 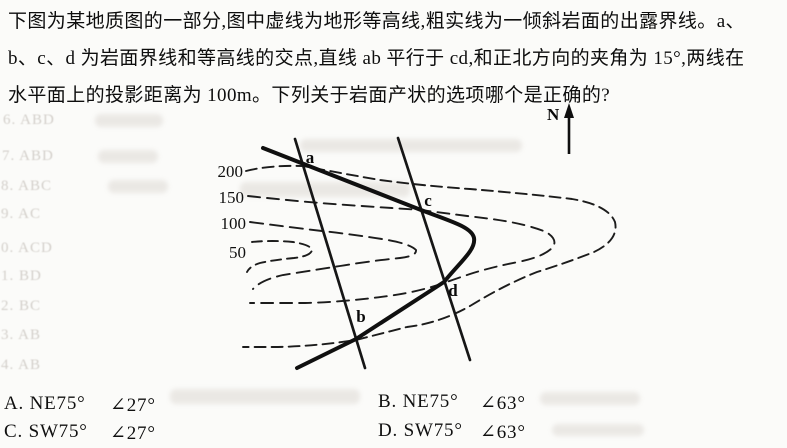 I want to click on point-label-d: d, so click(x=453, y=290).